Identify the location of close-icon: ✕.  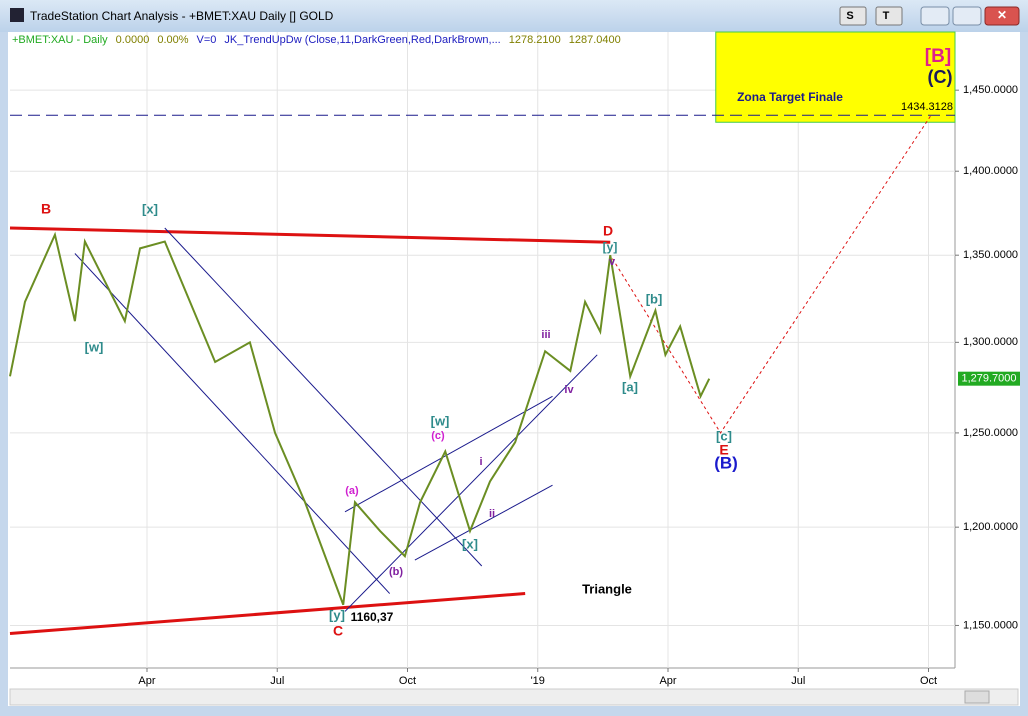
(1002, 15).